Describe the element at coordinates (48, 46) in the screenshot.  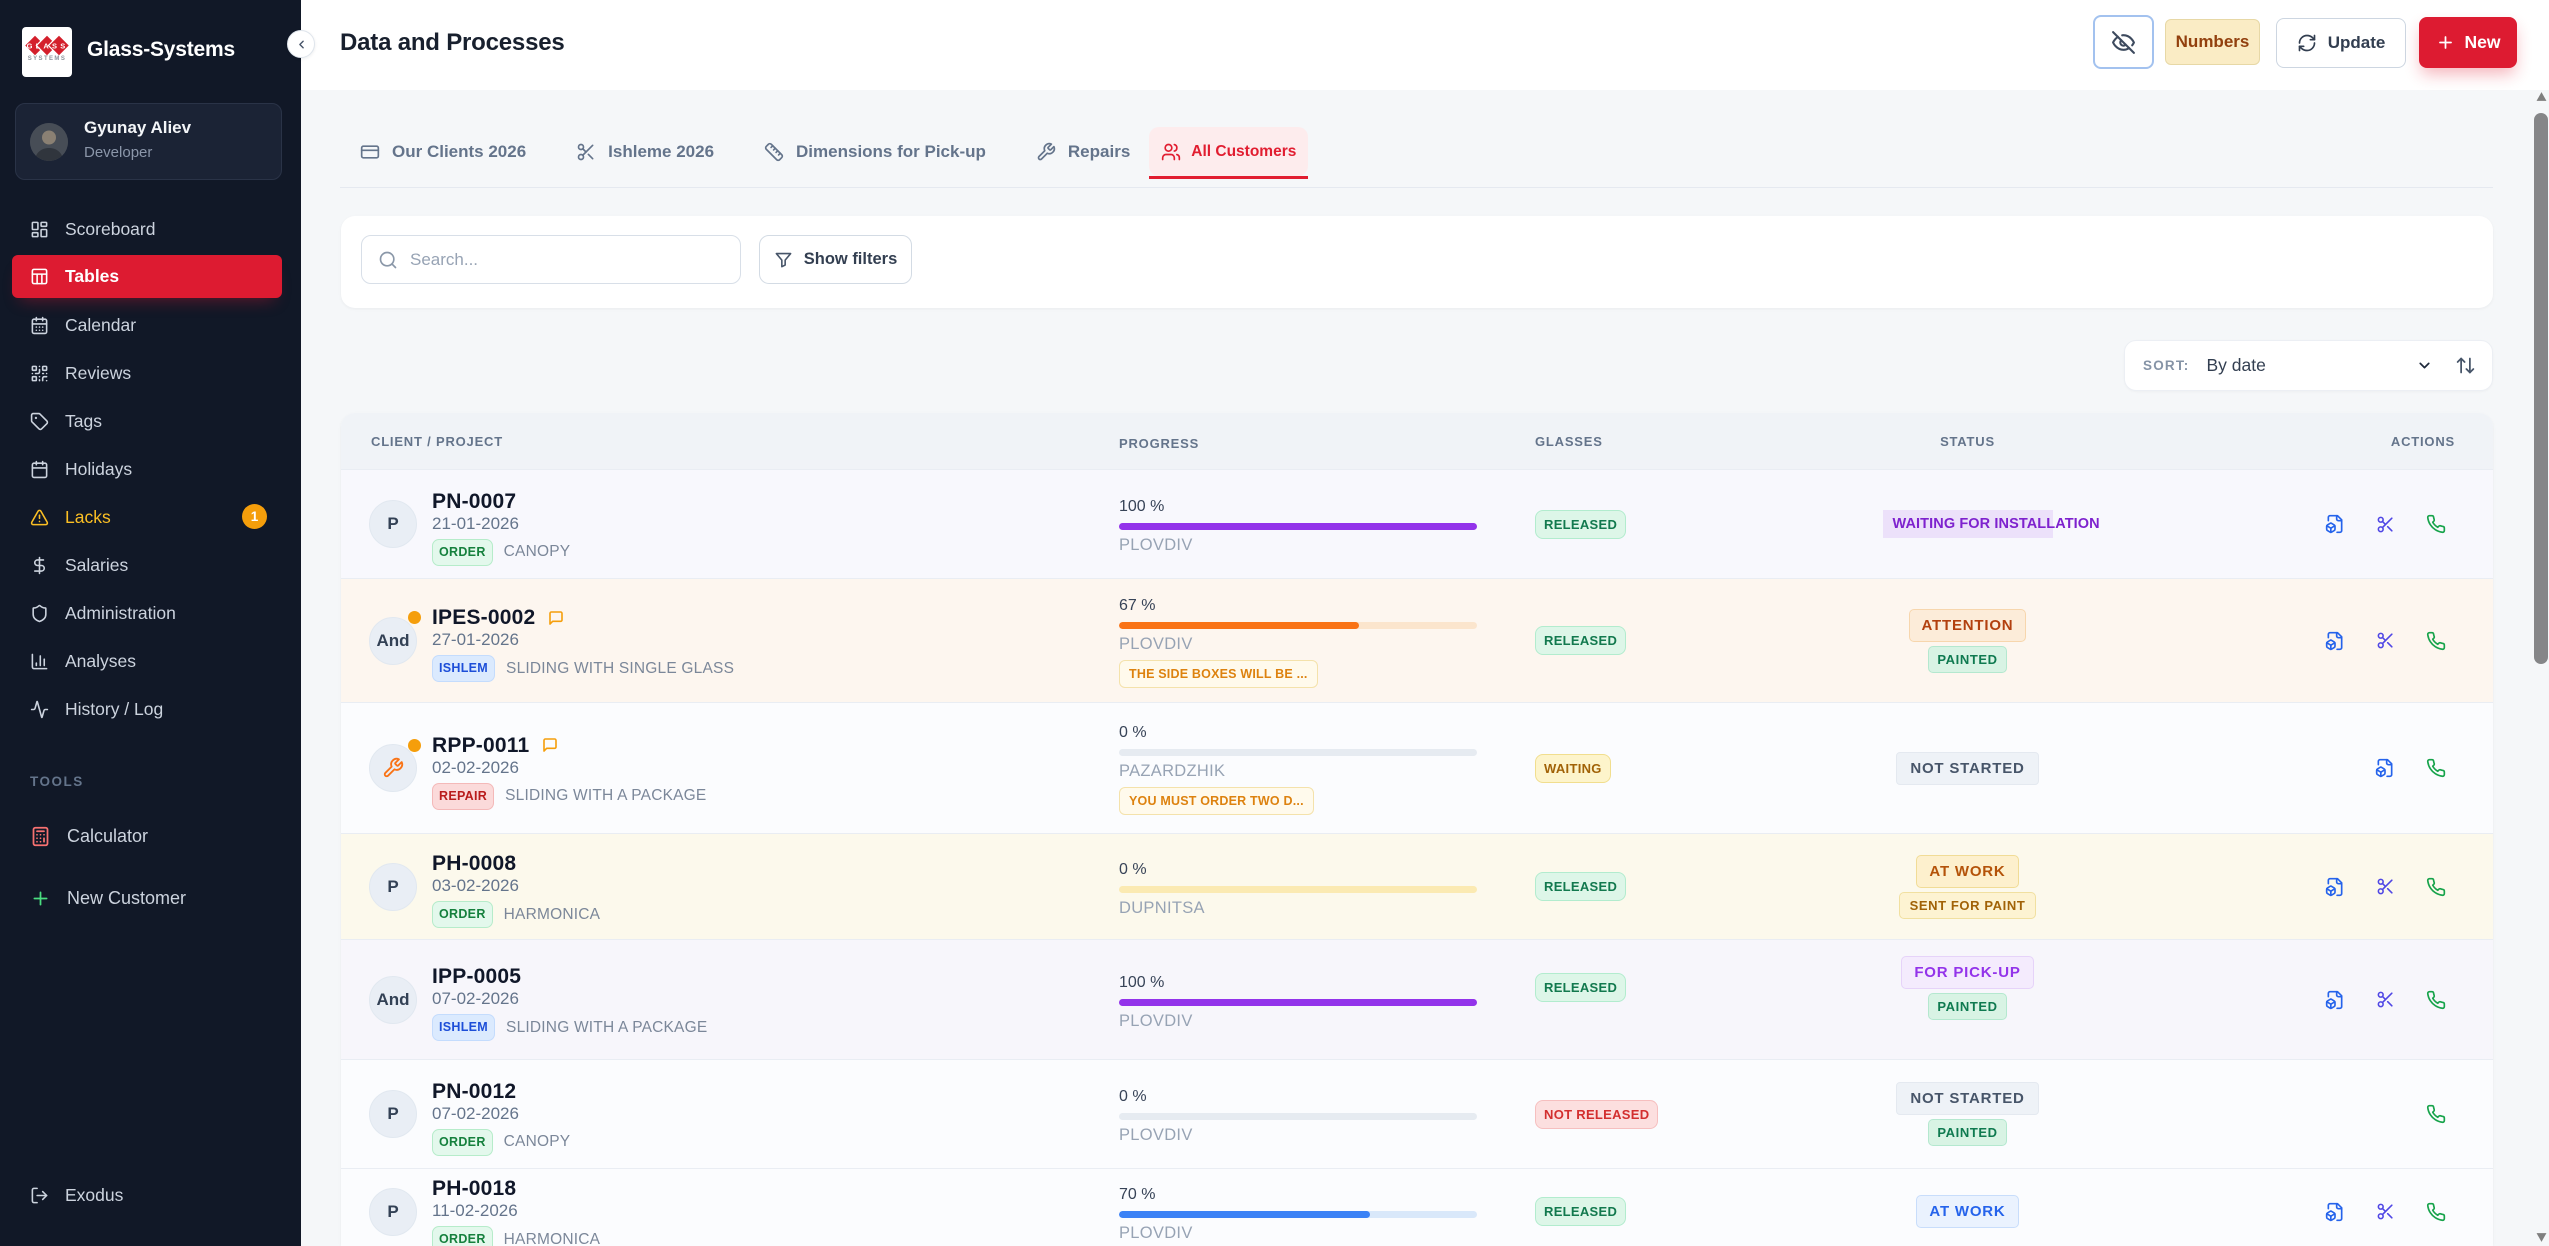
I see `svg-text: GLASS` at that location.